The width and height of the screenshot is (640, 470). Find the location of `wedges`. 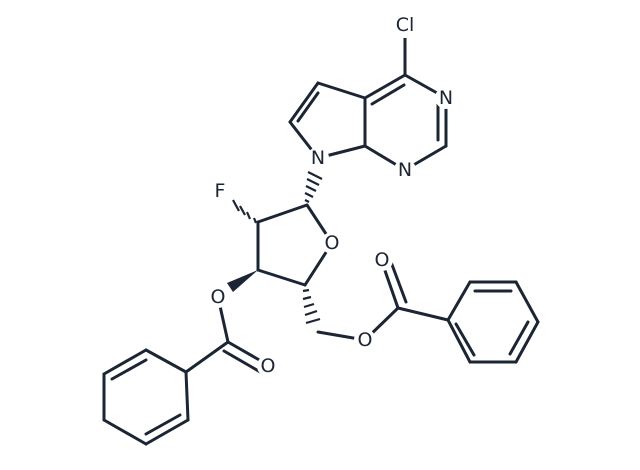

wedges is located at coordinates (275, 248).